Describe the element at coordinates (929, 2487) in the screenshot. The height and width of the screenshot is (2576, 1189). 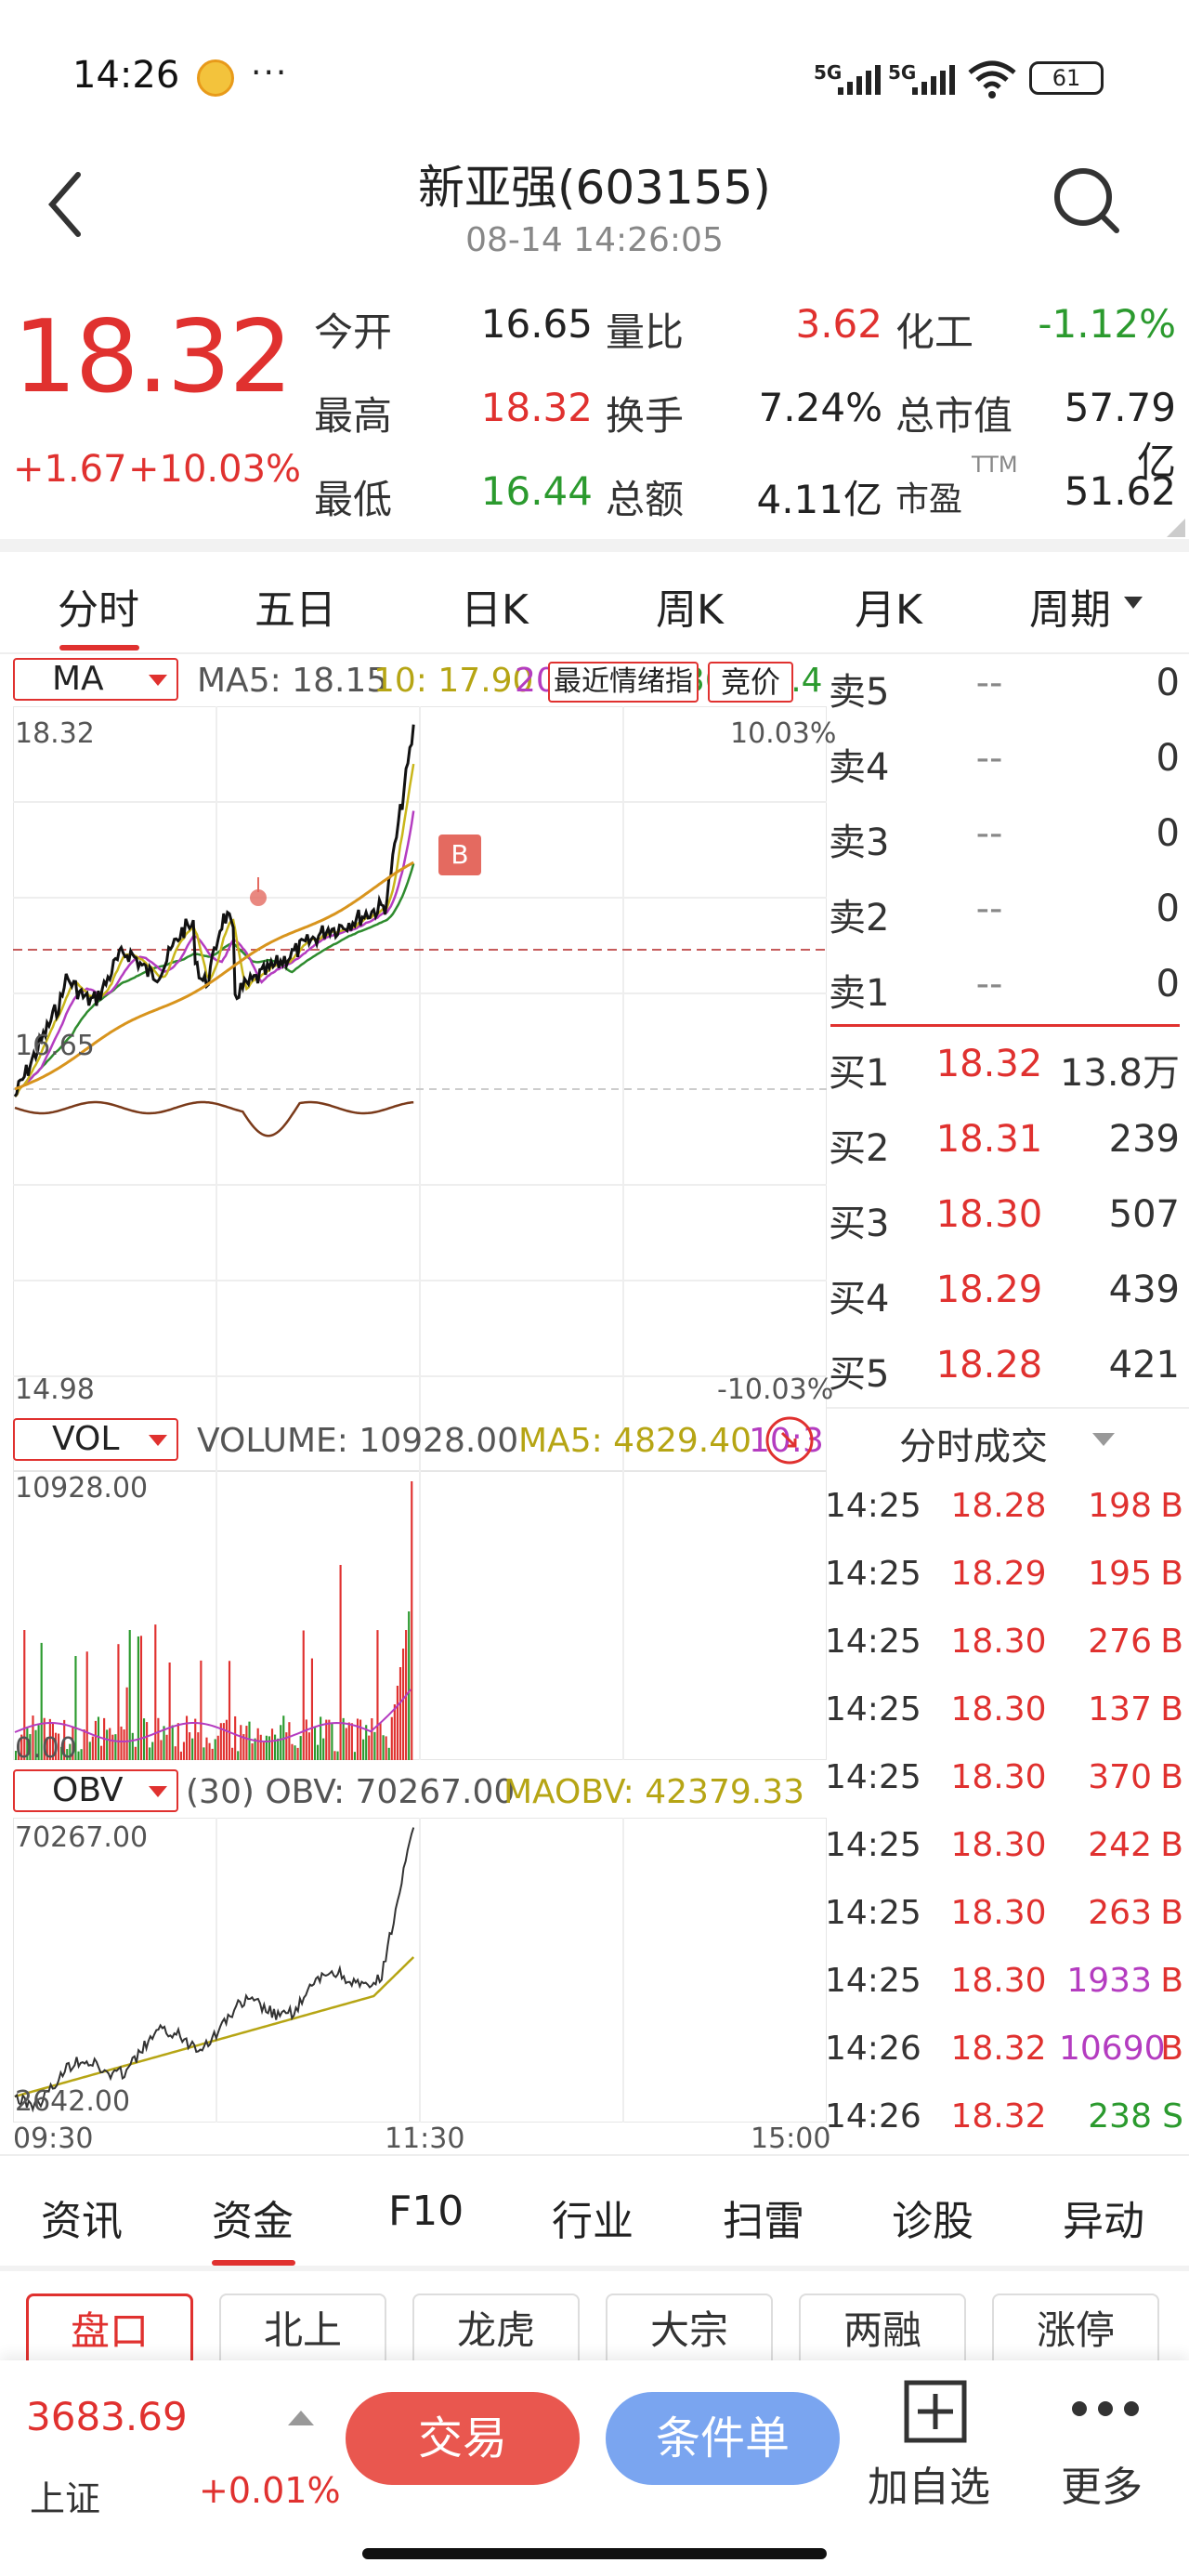
I see `add-watchlist-label: 加自选` at that location.